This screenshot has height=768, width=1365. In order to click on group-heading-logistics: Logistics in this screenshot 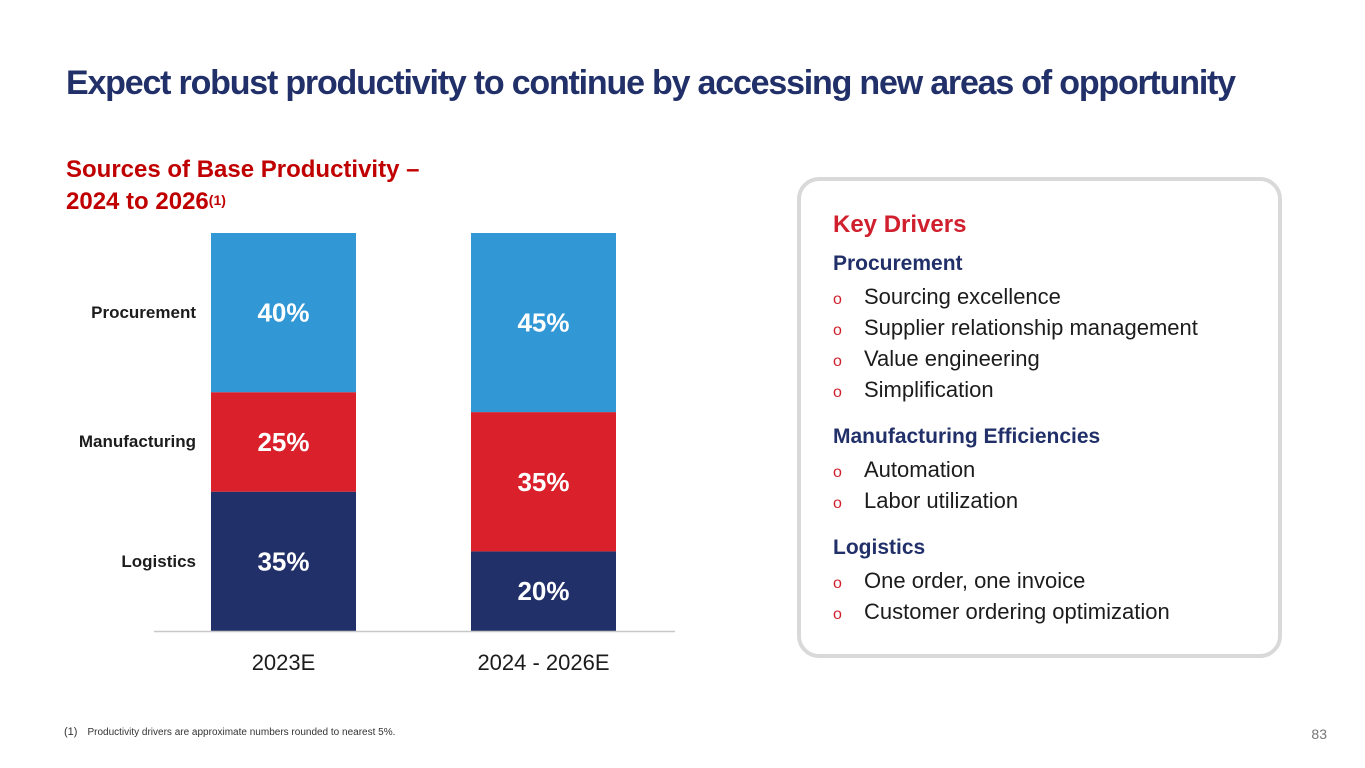, I will do `click(879, 547)`.